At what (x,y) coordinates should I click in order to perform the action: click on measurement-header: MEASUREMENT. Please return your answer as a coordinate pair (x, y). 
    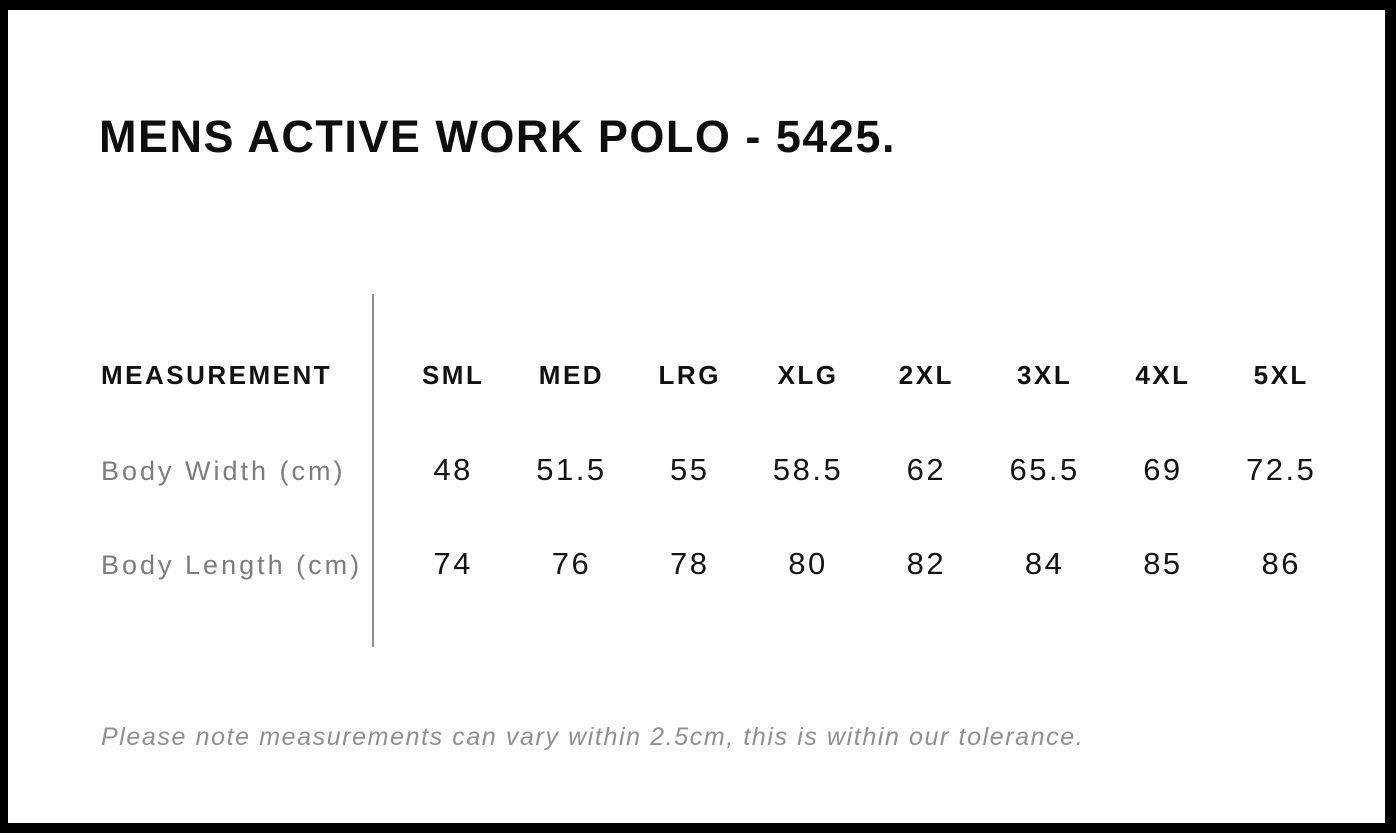
    Looking at the image, I should click on (217, 375).